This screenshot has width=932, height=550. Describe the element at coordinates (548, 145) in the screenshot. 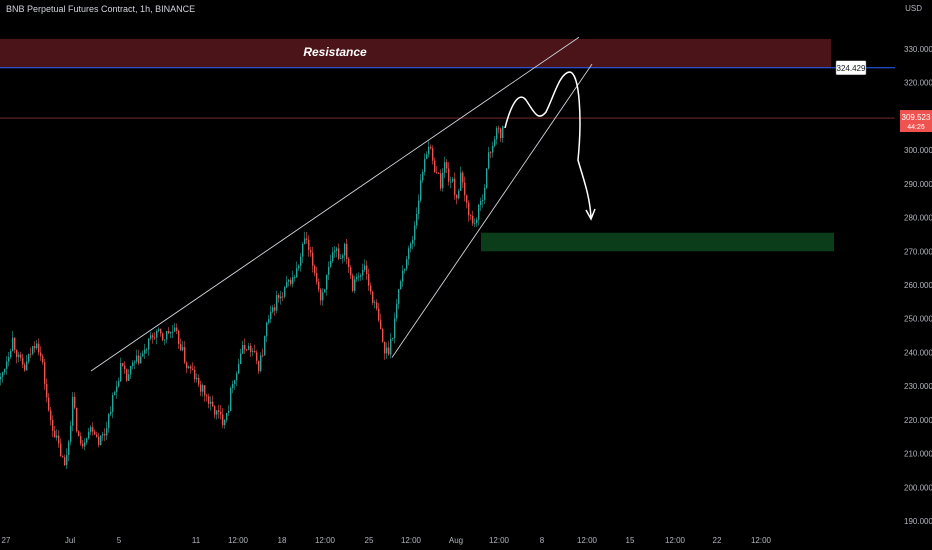

I see `projection-curve` at that location.